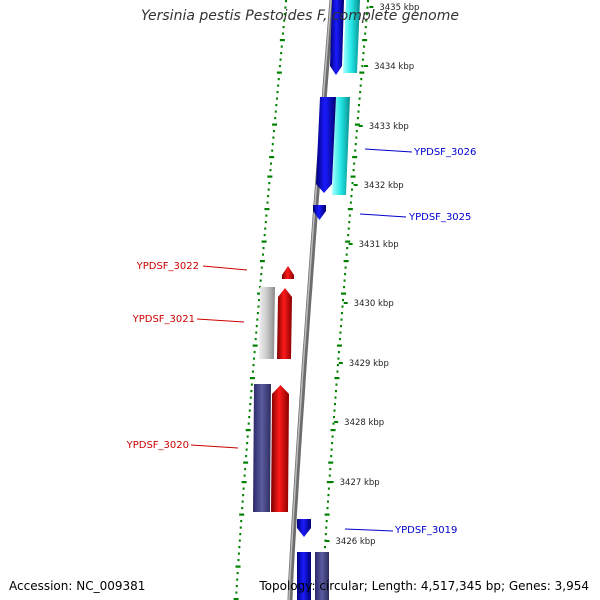 This screenshot has height=600, width=600. What do you see at coordinates (341, 146) in the screenshot?
I see `rna-gene-feature` at bounding box center [341, 146].